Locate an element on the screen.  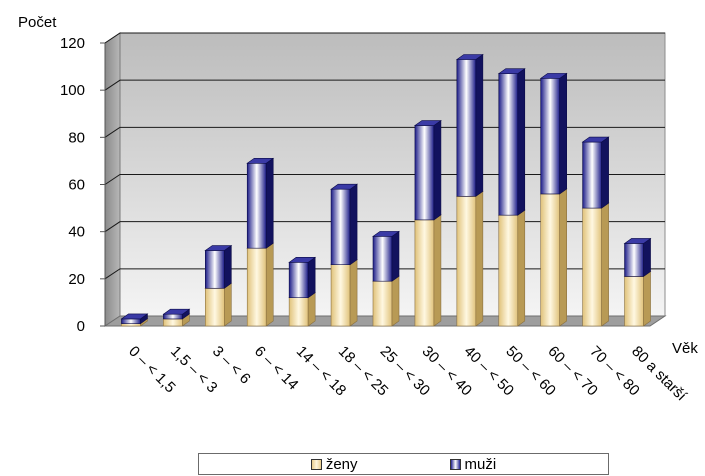
legend-item-zeny: ženy is located at coordinates (334, 464).